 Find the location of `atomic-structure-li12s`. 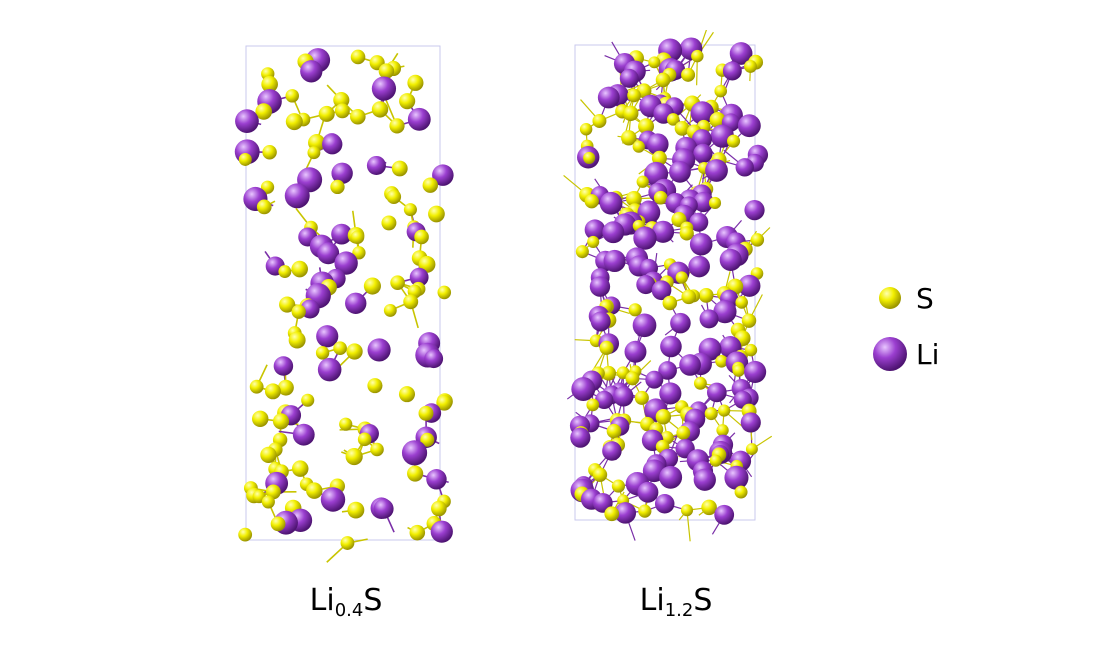

atomic-structure-li12s is located at coordinates (668, 286).